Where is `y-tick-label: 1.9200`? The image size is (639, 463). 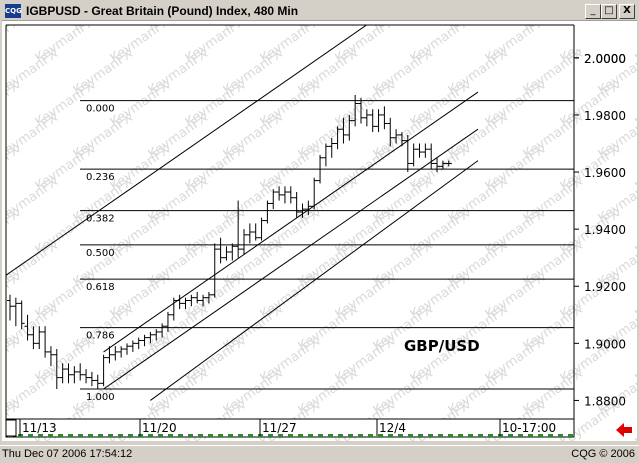 y-tick-label: 1.9200 is located at coordinates (605, 287).